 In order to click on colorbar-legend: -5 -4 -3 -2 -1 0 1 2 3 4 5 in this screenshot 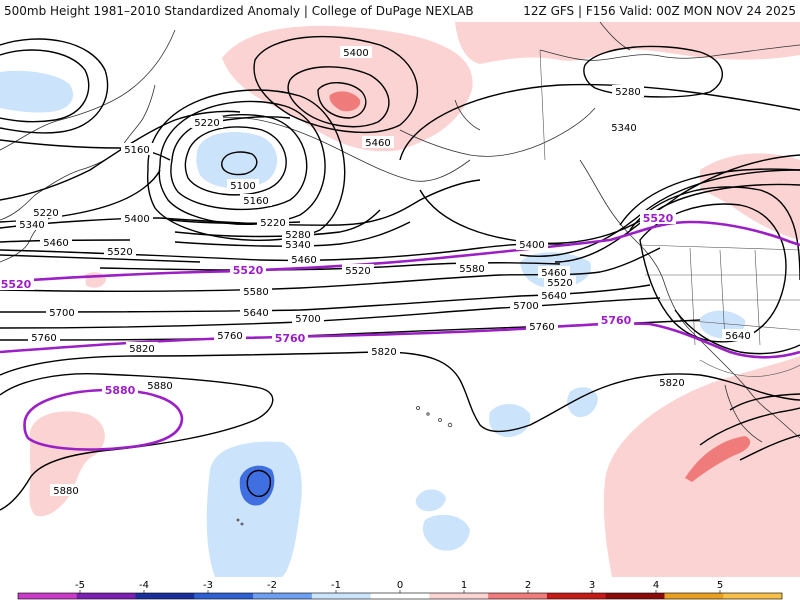, I will do `click(400, 590)`.